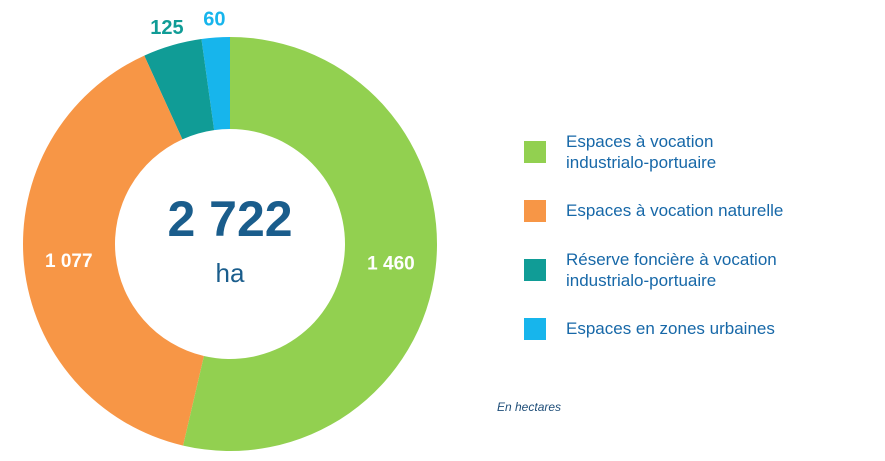 Image resolution: width=885 pixels, height=461 pixels. Describe the element at coordinates (391, 263) in the screenshot. I see `value-label: 1 460` at that location.